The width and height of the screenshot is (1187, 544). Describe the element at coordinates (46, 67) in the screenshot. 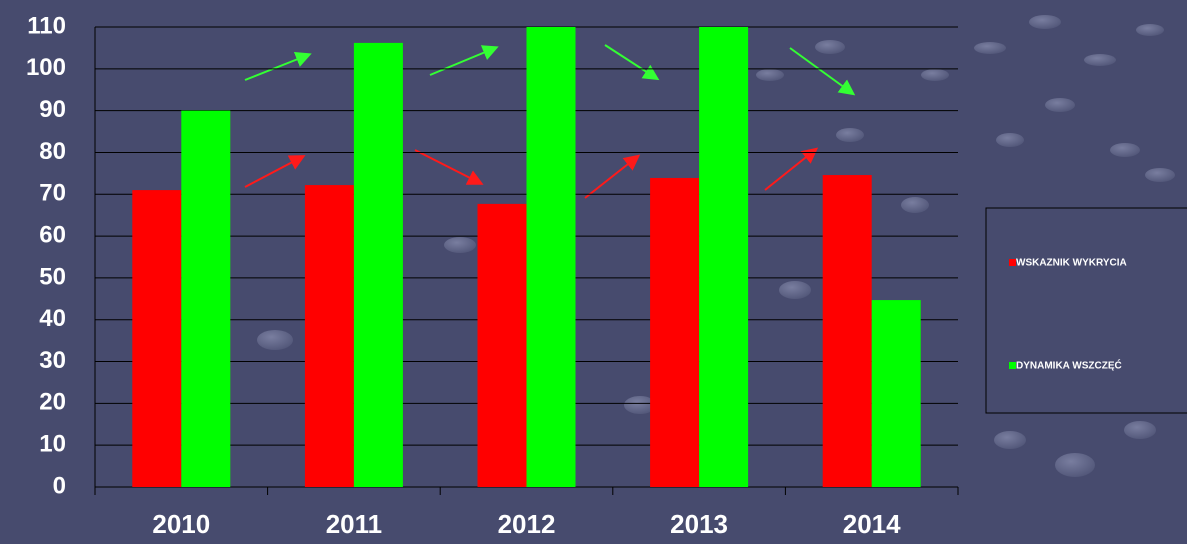

I see `y-tick-label: 100` at that location.